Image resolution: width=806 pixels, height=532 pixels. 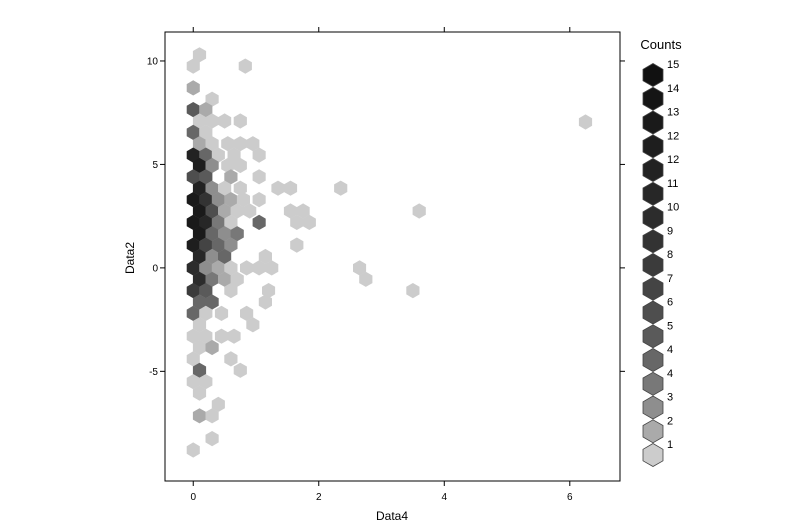 I want to click on y-tick-label: 10, so click(x=153, y=61).